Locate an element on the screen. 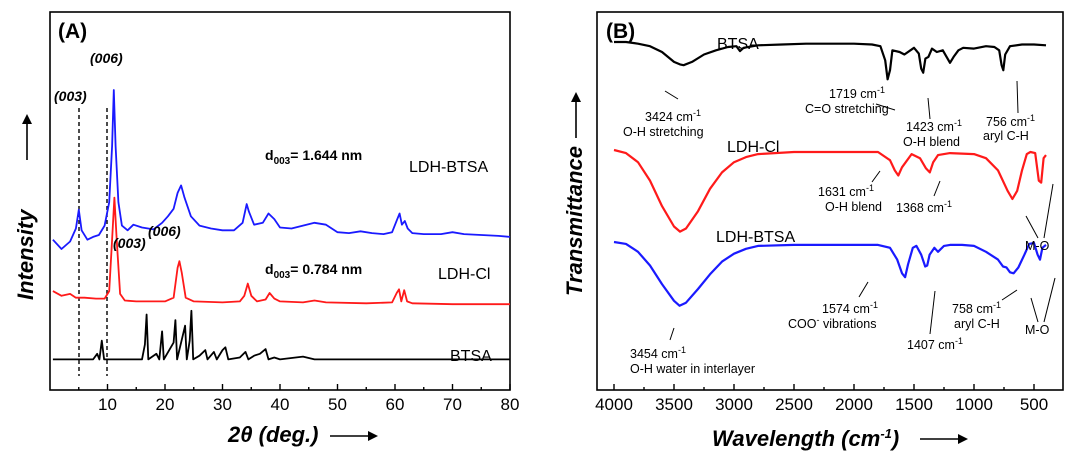 The width and height of the screenshot is (1069, 452). panel-b-label: (B) is located at coordinates (620, 31).